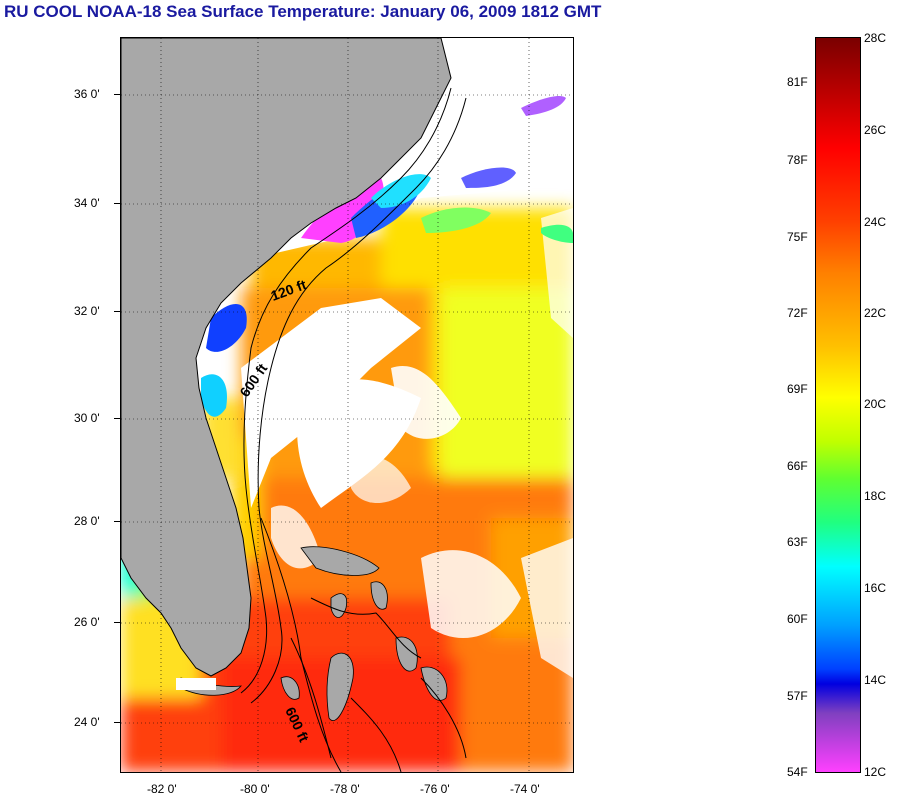 This screenshot has width=897, height=801. I want to click on cbar-f-69: 69F, so click(797, 389).